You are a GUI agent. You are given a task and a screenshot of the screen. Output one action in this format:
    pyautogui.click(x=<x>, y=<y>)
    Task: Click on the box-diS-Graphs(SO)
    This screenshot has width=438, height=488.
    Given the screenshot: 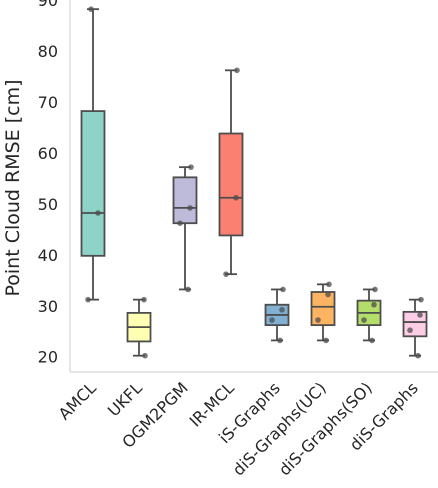 What is the action you would take?
    pyautogui.click(x=369, y=315)
    